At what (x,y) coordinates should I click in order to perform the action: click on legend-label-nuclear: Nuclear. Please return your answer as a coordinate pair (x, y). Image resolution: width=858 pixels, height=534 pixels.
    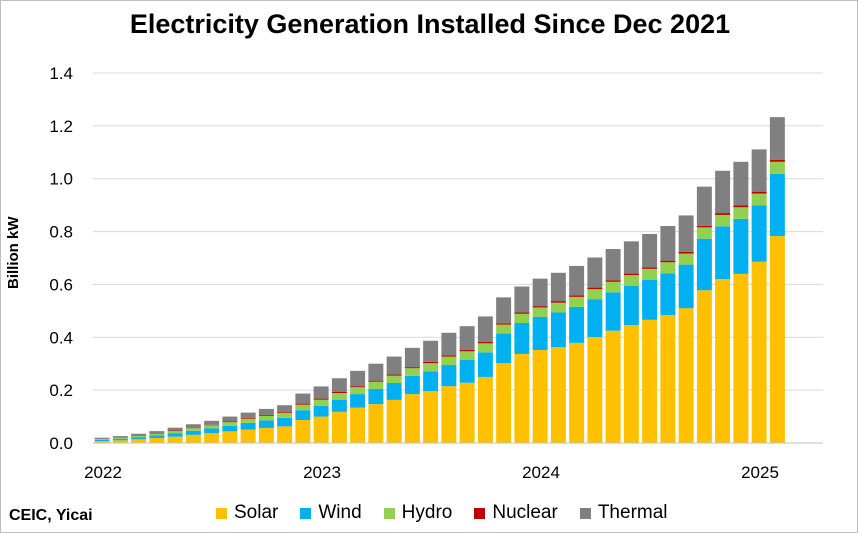
    Looking at the image, I should click on (524, 513).